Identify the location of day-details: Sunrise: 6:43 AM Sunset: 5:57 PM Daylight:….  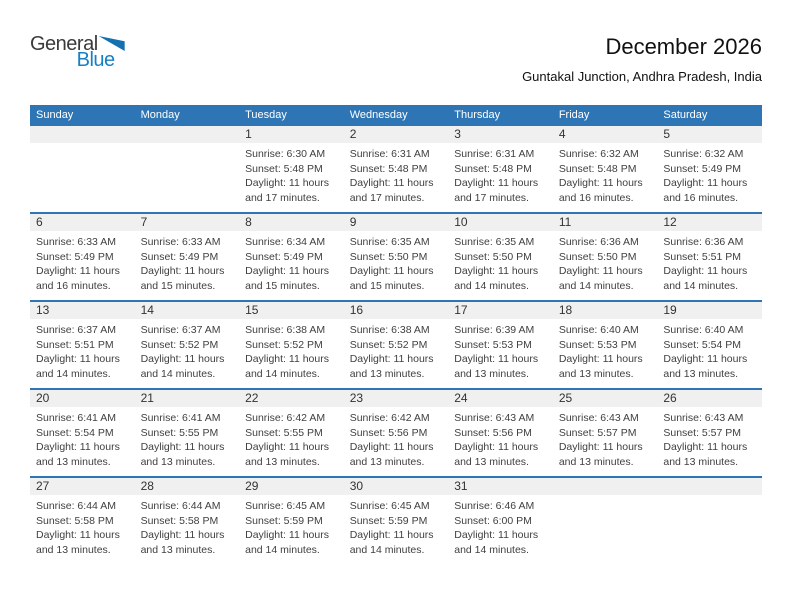
(709, 438).